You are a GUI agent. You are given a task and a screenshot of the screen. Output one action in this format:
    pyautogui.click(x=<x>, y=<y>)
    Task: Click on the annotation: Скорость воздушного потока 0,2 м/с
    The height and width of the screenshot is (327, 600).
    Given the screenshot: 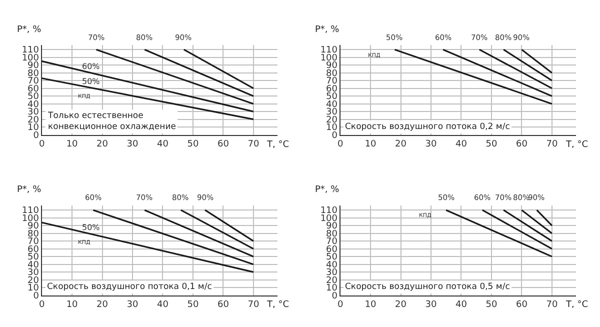 What is the action you would take?
    pyautogui.click(x=427, y=127)
    